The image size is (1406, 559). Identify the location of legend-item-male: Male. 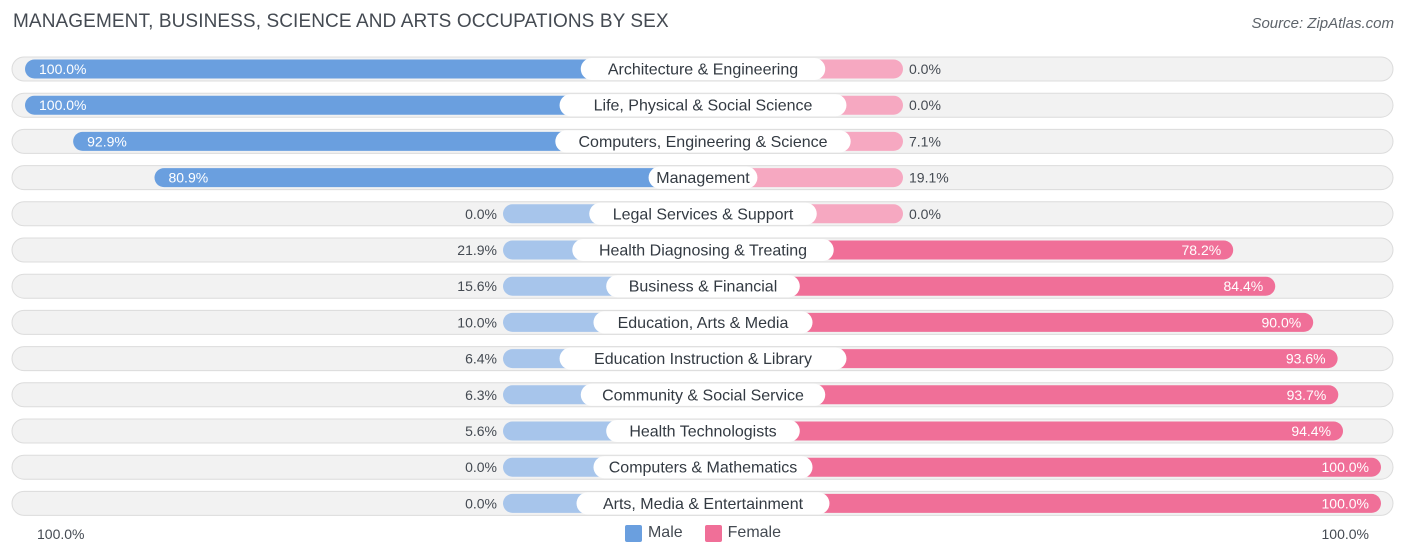
(653, 533).